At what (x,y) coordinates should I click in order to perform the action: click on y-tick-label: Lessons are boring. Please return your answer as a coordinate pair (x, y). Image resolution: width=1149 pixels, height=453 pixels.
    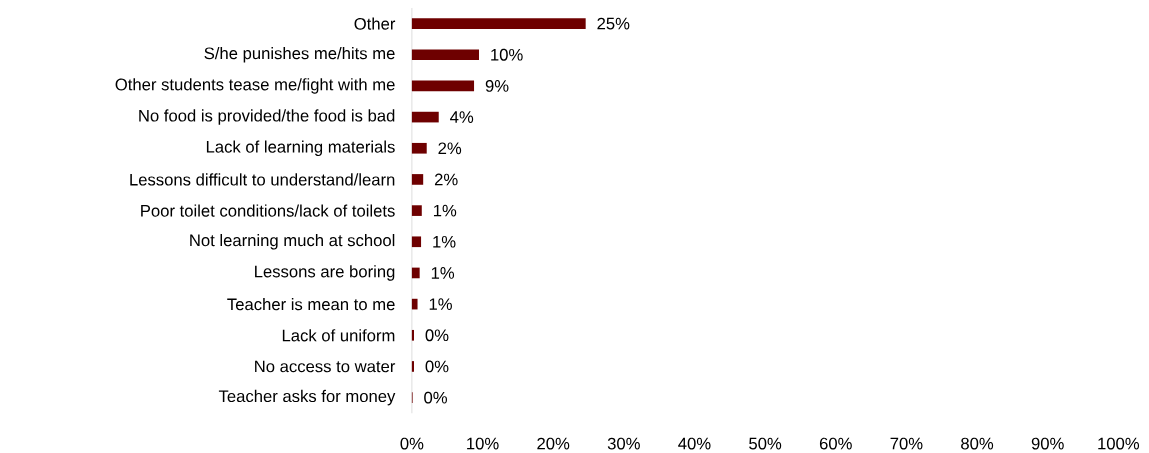
    Looking at the image, I should click on (325, 273).